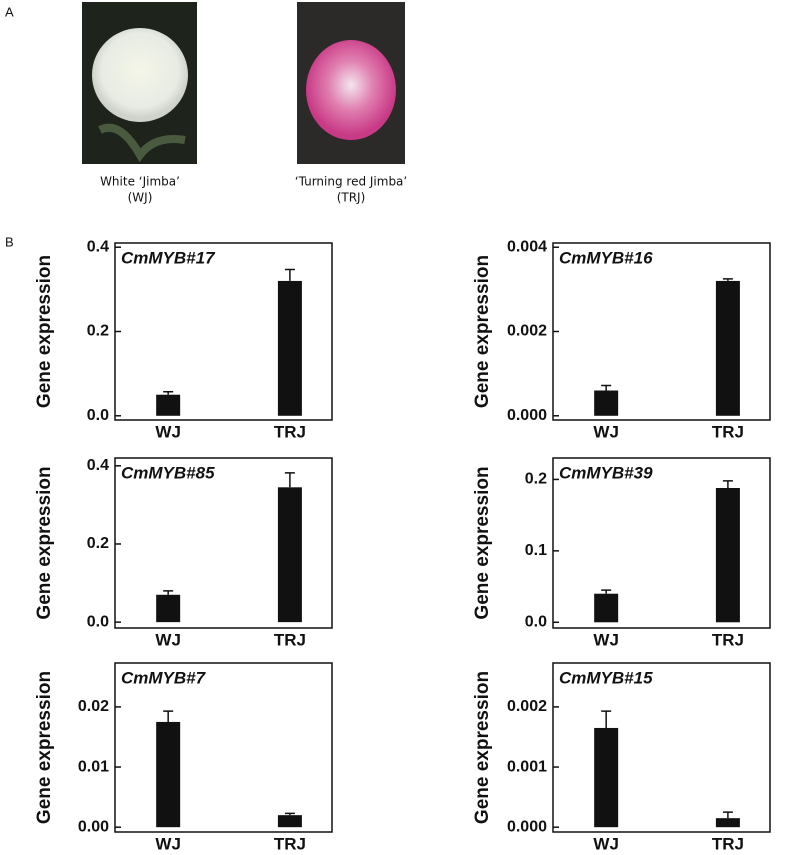  Describe the element at coordinates (140, 198) in the screenshot. I see `photo-caption: (WJ)` at that location.